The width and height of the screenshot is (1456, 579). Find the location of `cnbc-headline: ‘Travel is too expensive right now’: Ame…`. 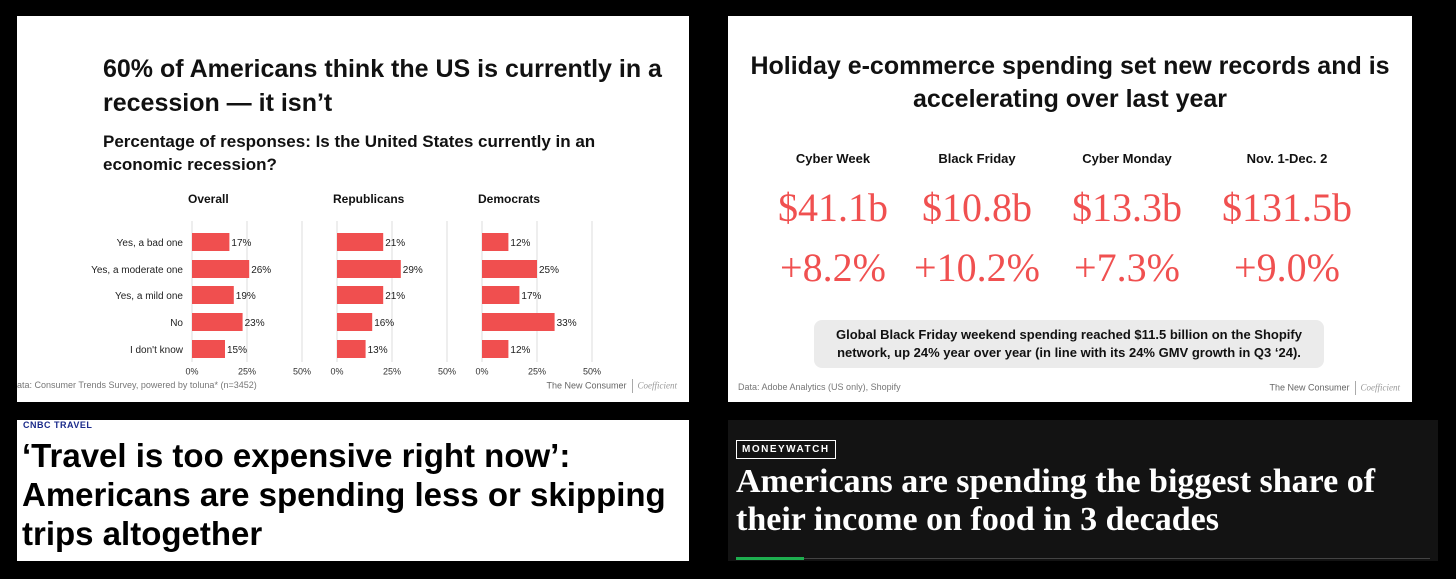

cnbc-headline: ‘Travel is too expensive right now’: Ame… is located at coordinates (344, 494).